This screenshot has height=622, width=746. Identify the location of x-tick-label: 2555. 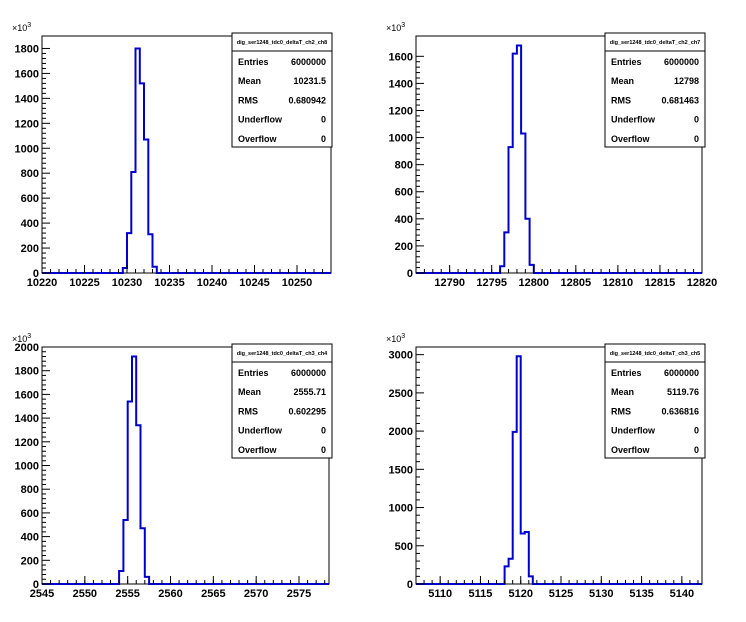
(127, 594).